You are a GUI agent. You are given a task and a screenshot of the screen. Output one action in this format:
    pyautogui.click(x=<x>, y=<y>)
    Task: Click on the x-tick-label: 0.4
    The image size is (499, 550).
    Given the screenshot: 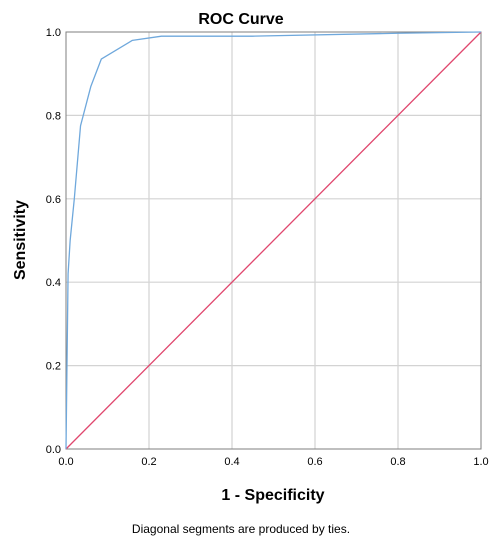 What is the action you would take?
    pyautogui.click(x=231, y=462)
    